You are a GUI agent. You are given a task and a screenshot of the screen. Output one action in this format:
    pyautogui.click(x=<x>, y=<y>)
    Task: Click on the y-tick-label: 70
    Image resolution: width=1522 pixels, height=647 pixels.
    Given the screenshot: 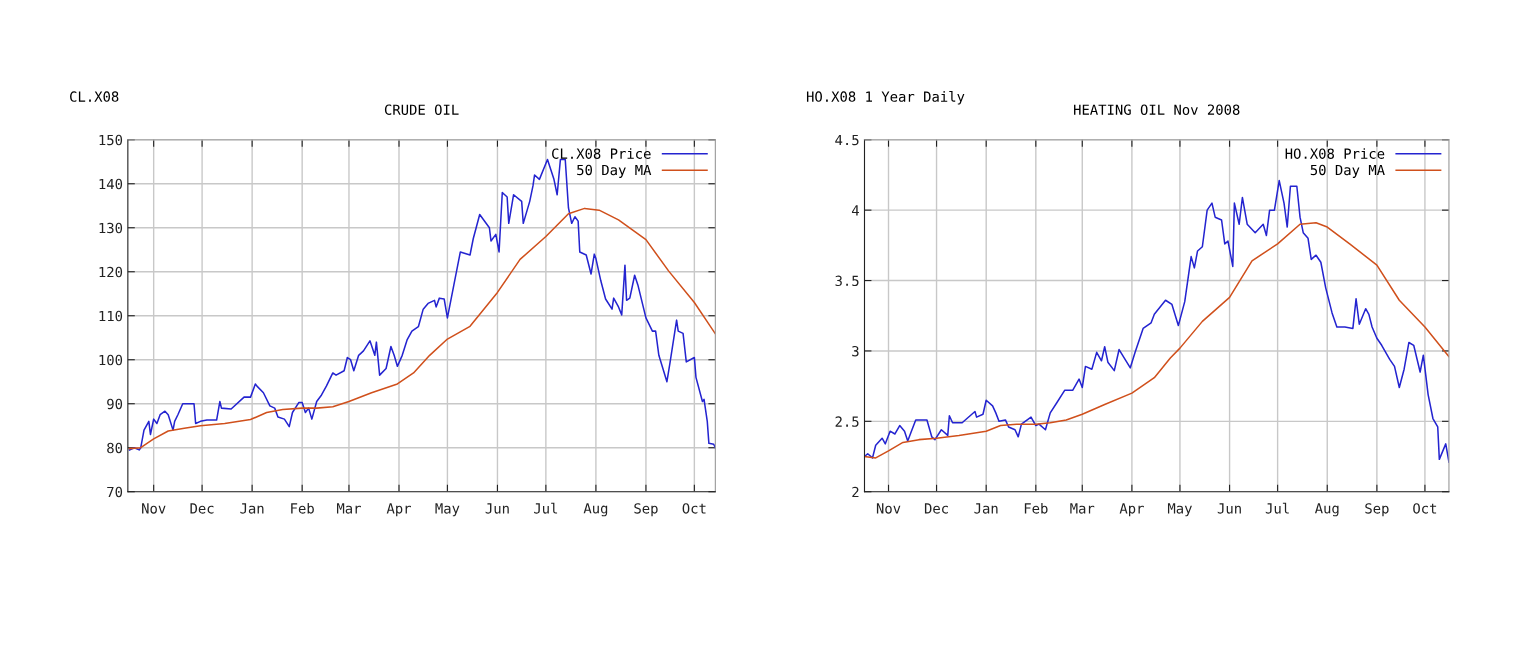 What is the action you would take?
    pyautogui.click(x=115, y=492)
    